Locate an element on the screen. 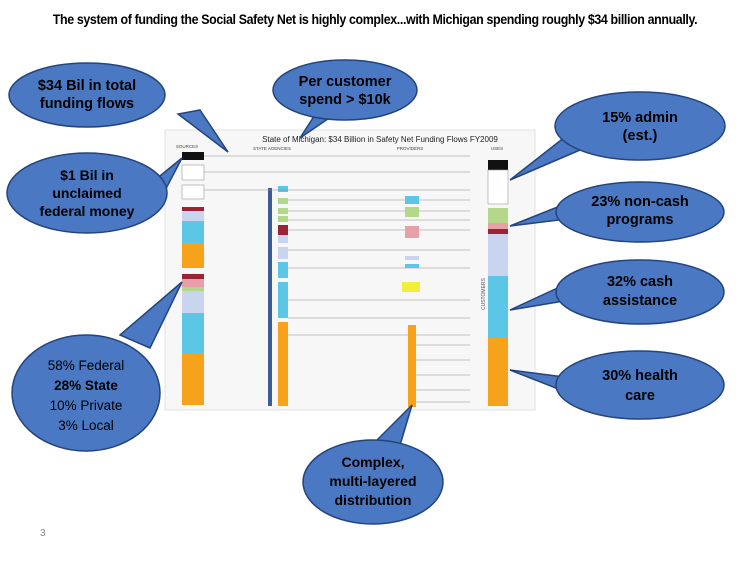 This screenshot has width=750, height=562. callout-funding-mix: 58% Federal 28% State 10% Private 3% Local is located at coordinates (97, 366).